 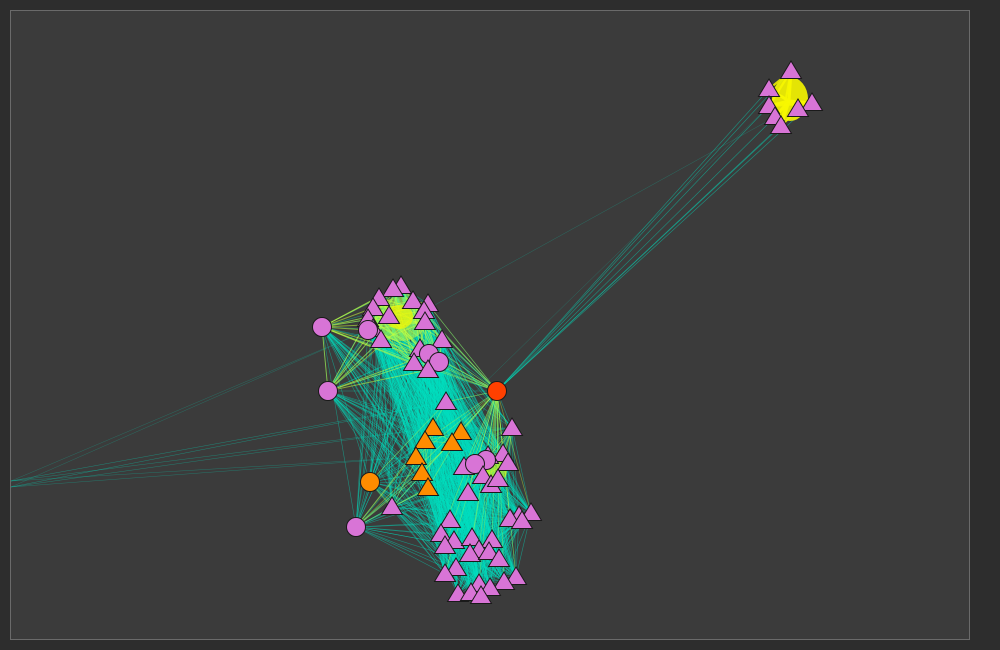 What do you see at coordinates (497, 391) in the screenshot?
I see `red-circle-node` at bounding box center [497, 391].